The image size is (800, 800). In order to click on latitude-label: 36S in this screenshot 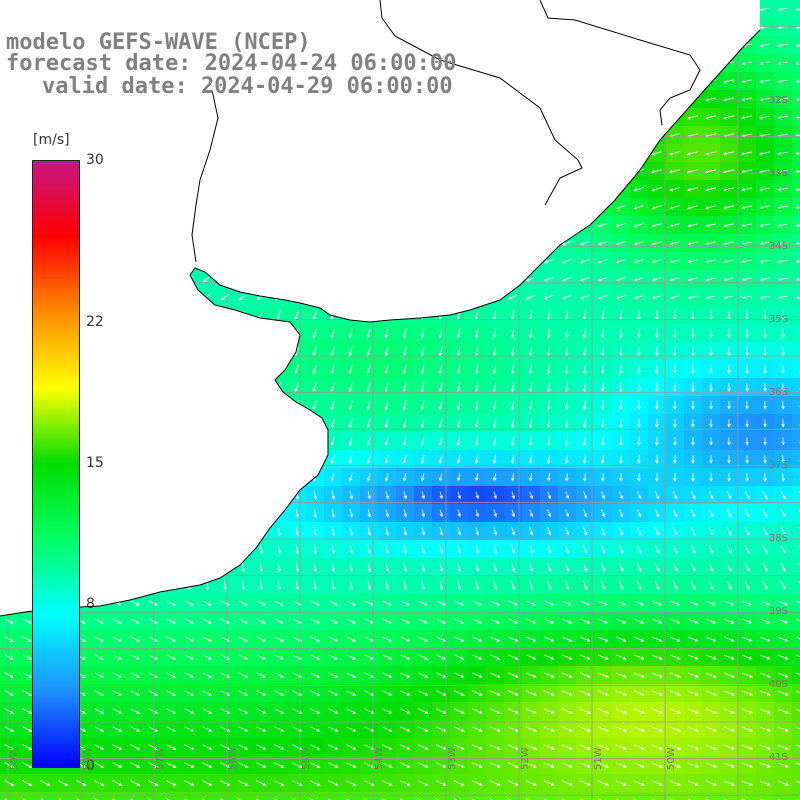, I will do `click(778, 392)`.